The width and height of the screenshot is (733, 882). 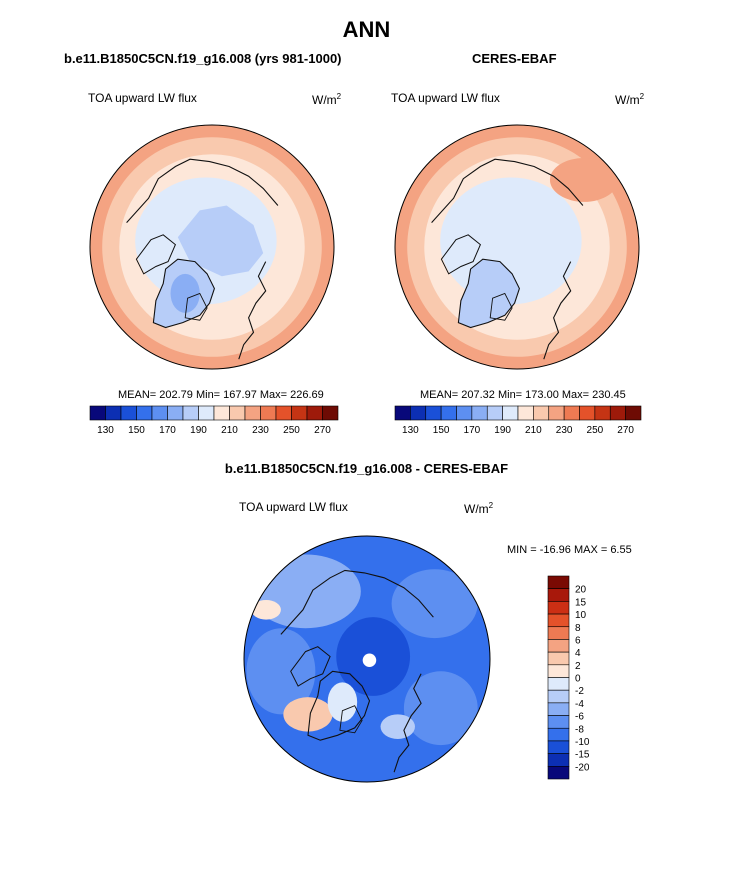 I want to click on panel1-variable: TOA upward LW flux, so click(x=142, y=98).